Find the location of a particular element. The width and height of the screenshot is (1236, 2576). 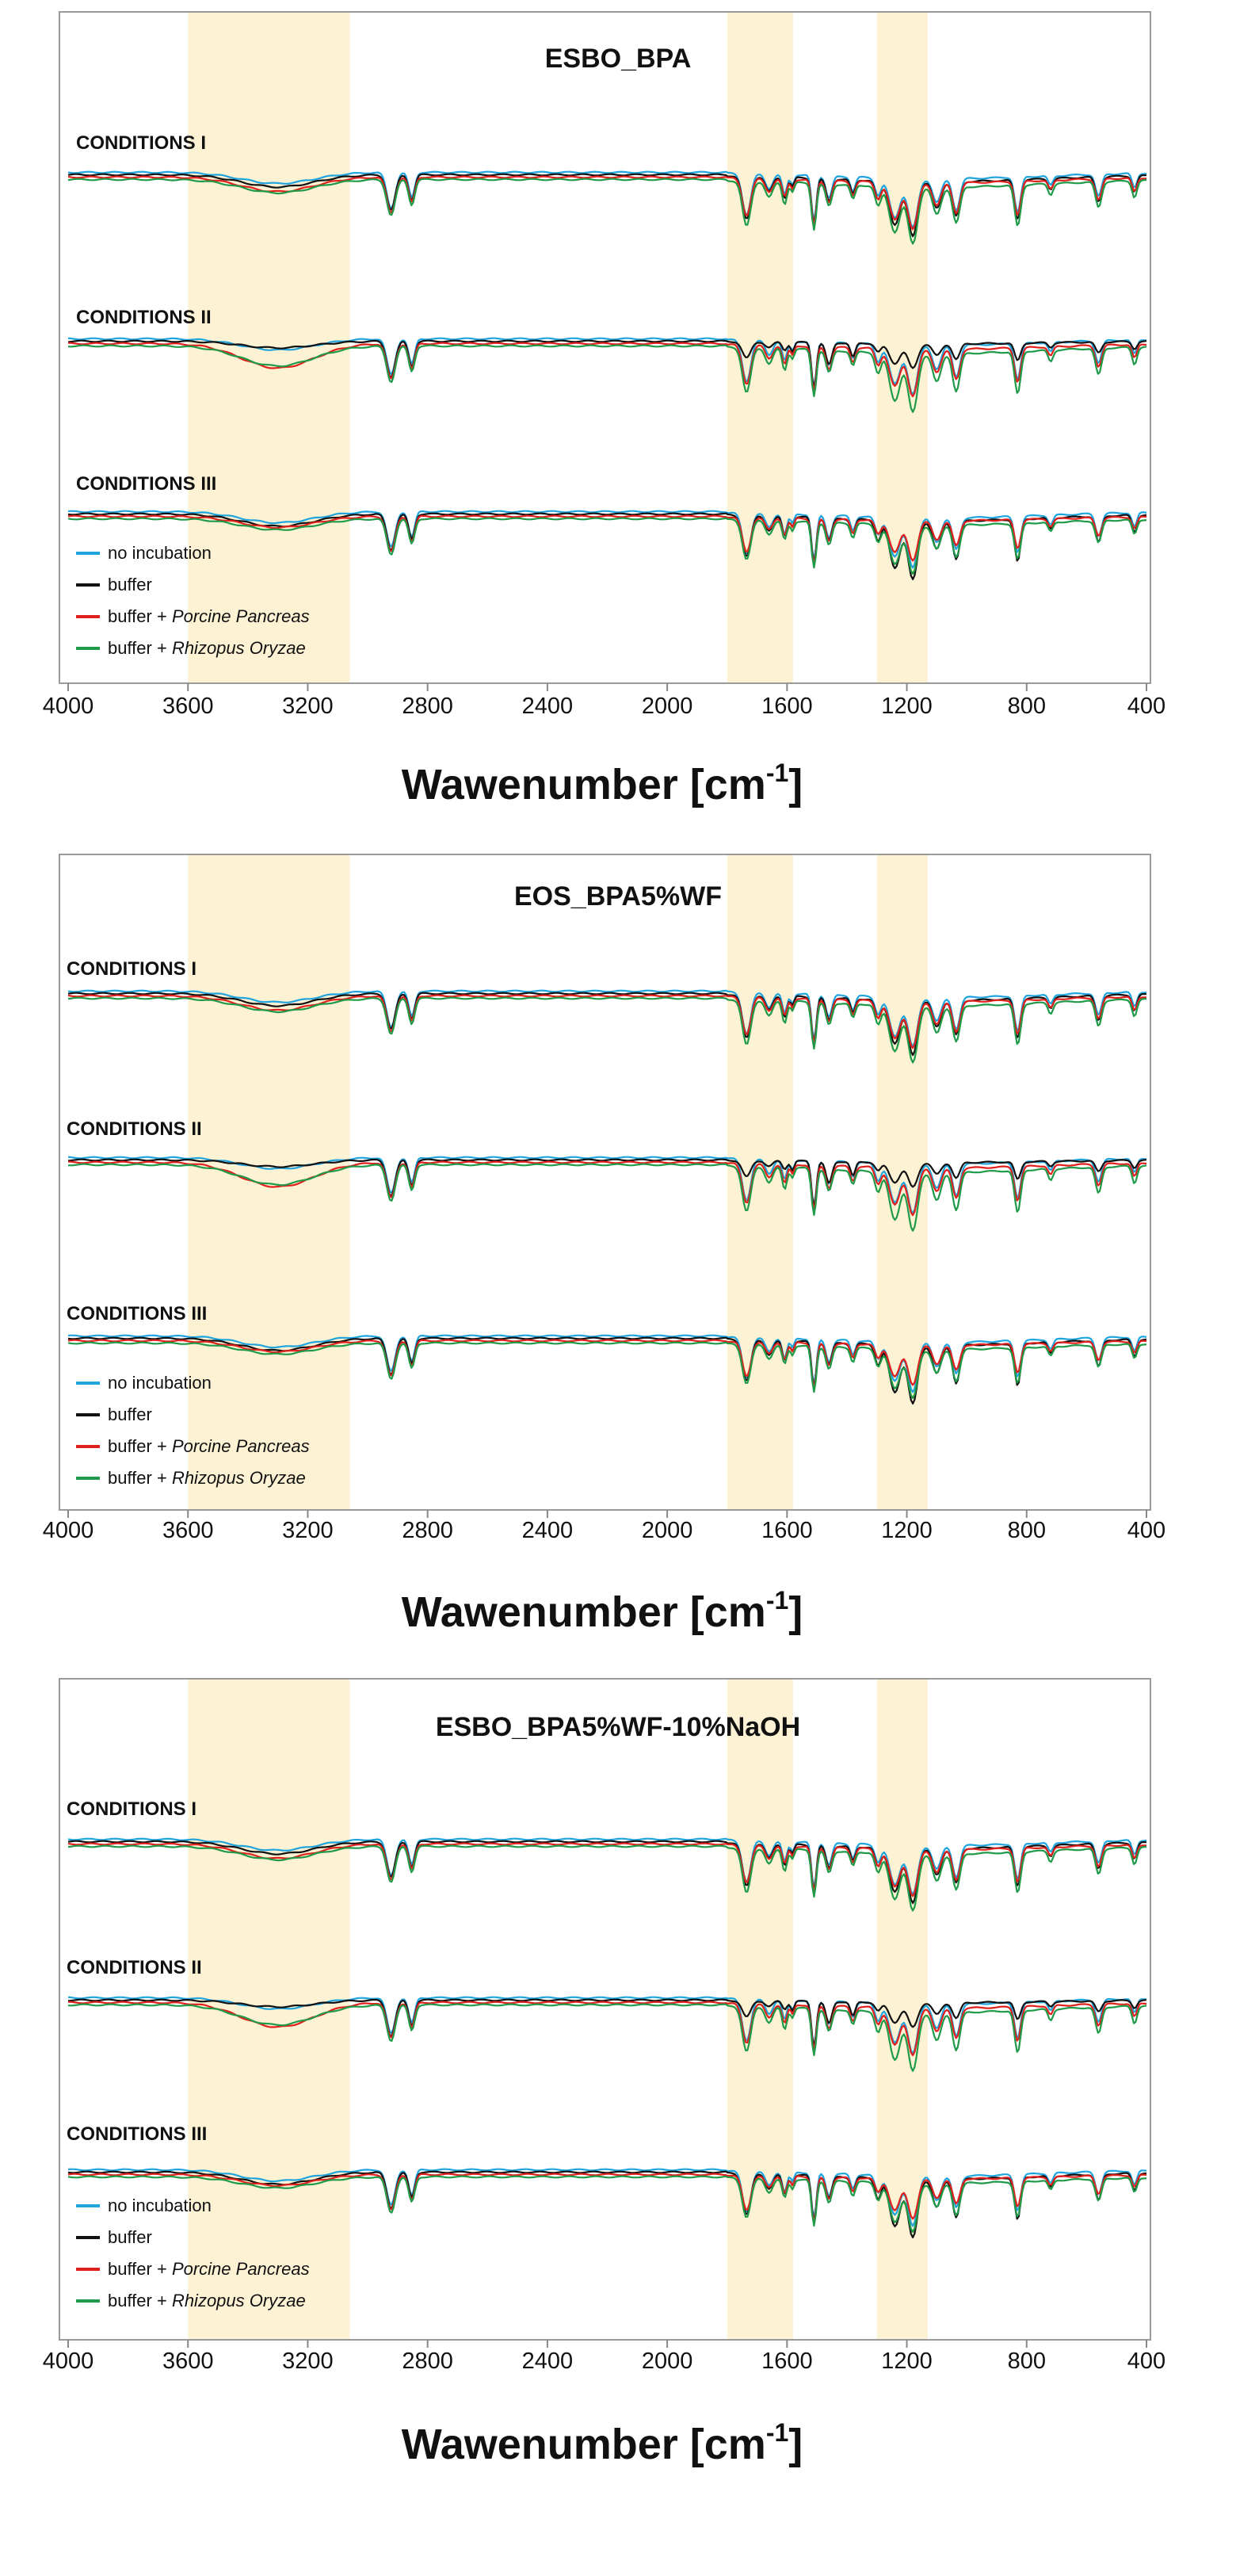

panel-title: ESBO_BPA5%WF-10%NaOH is located at coordinates (618, 1727).